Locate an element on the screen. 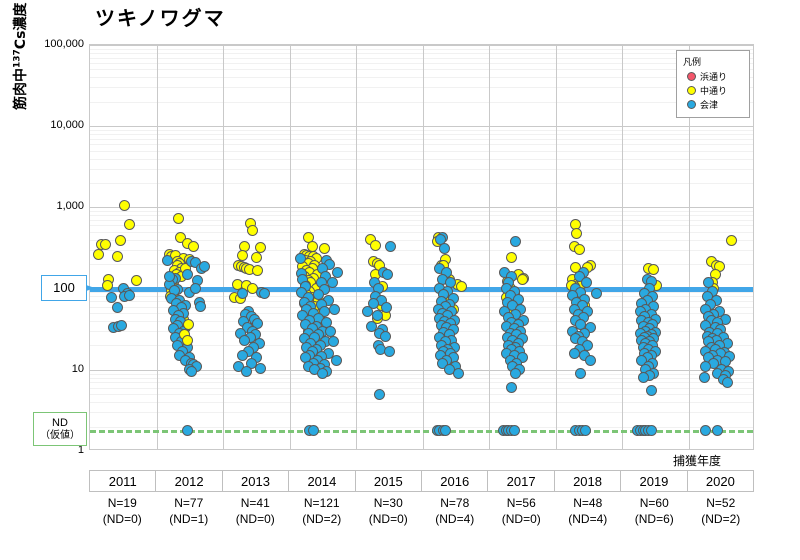  year-cell: 2019 is located at coordinates (654, 481).